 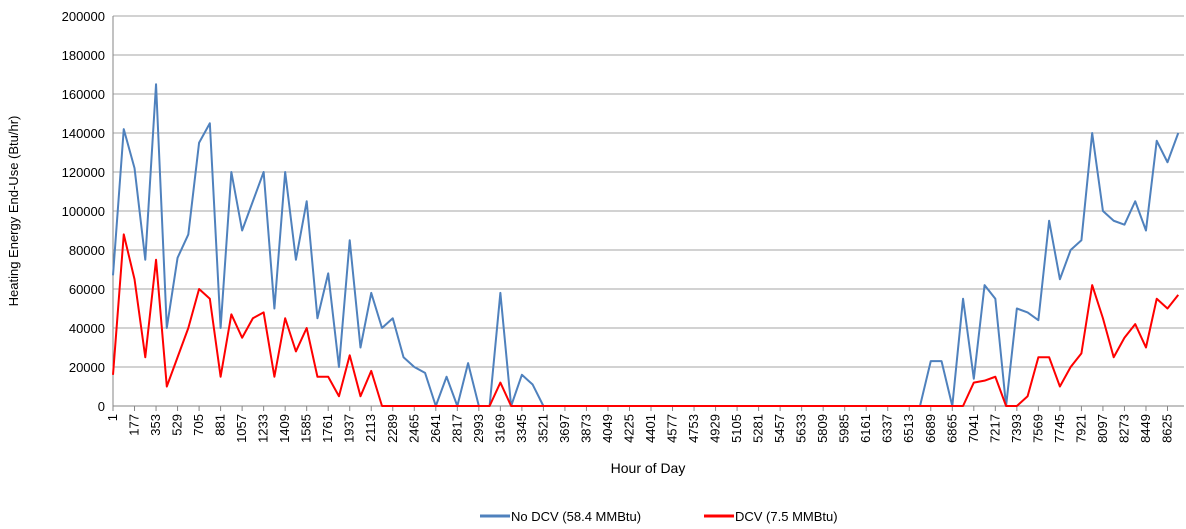 I want to click on x-tick-label: 3521, so click(x=542, y=428).